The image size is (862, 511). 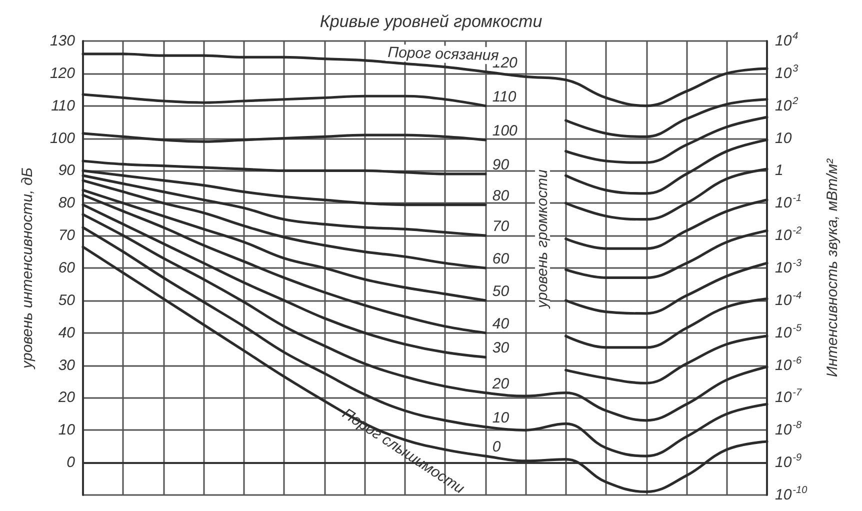 What do you see at coordinates (63, 41) in the screenshot?
I see `y-tick-label: 130` at bounding box center [63, 41].